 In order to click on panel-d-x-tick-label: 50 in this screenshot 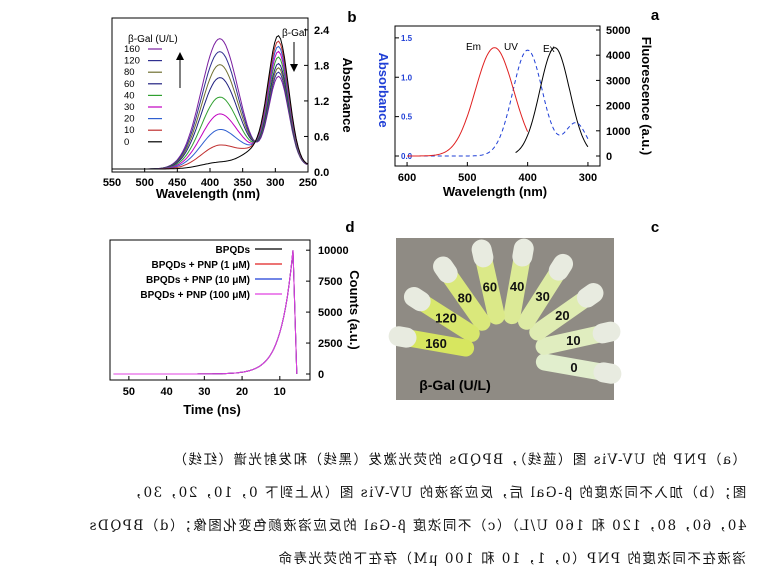, I will do `click(129, 392)`.